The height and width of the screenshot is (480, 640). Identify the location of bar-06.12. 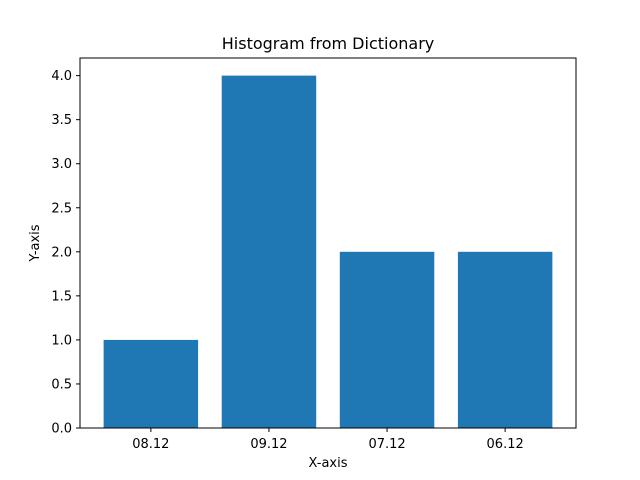
(505, 339).